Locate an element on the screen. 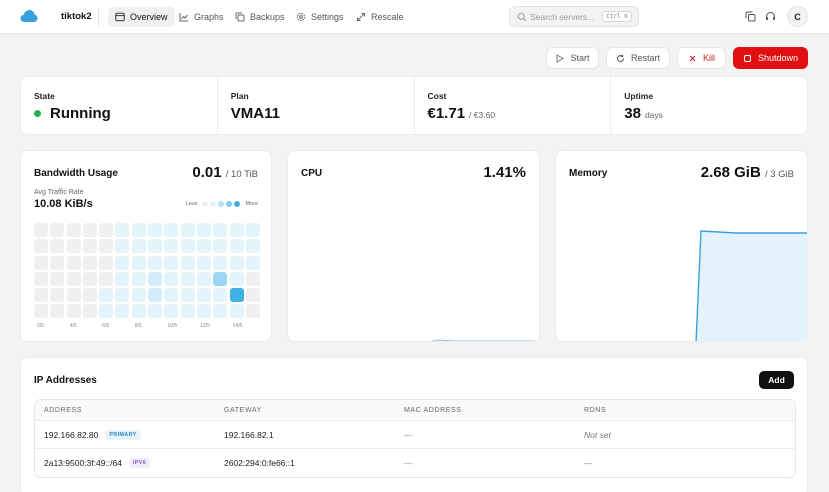 Image resolution: width=829 pixels, height=492 pixels. heatmap-x-tick: 2/5 is located at coordinates (40, 326).